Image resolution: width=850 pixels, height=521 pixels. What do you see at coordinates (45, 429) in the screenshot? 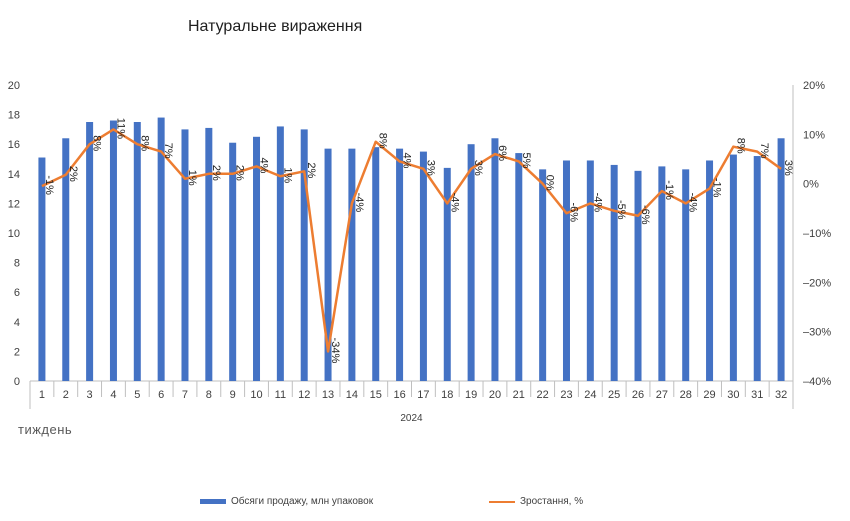
I see `x-unit-label: тиждень` at bounding box center [45, 429].